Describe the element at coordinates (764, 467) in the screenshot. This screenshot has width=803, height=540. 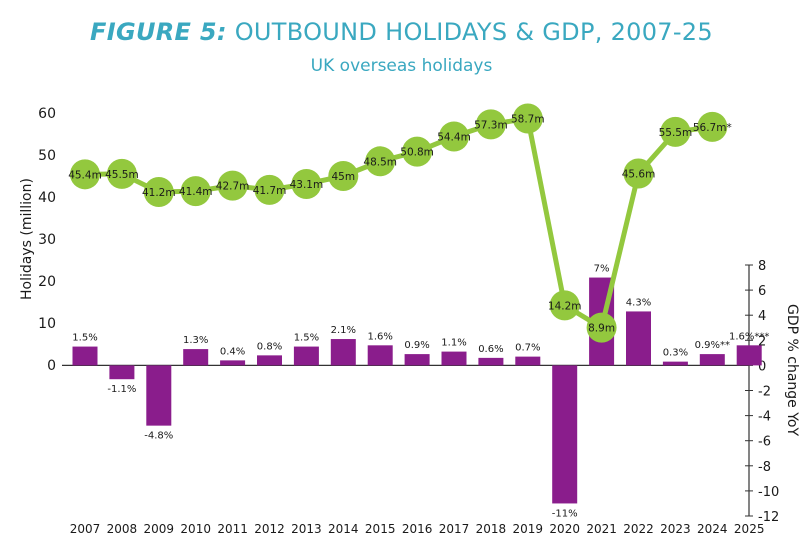
I see `right-axis-tick-label: -8` at that location.